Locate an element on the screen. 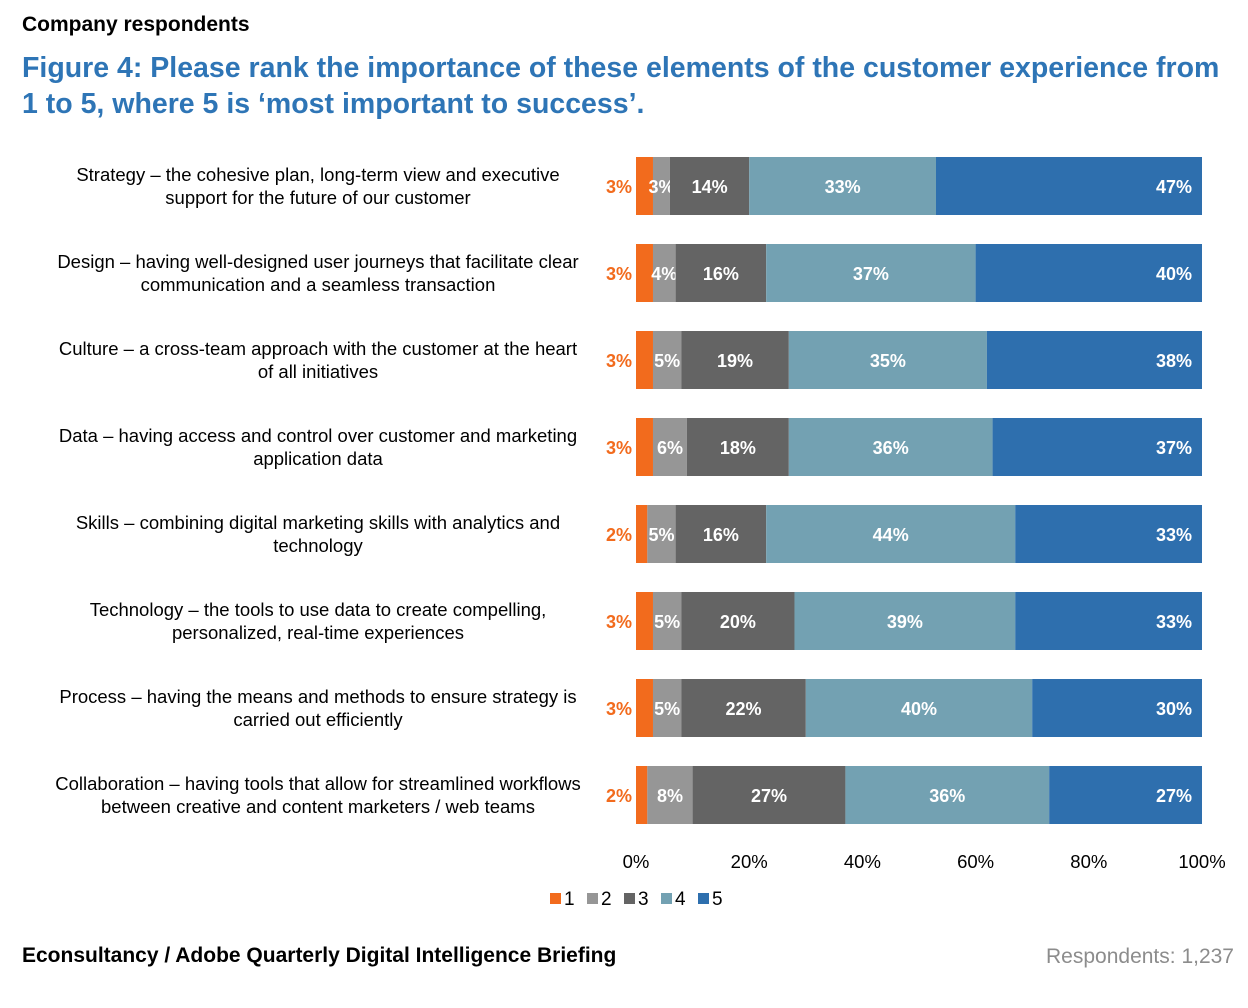 Image resolution: width=1248 pixels, height=1008 pixels. respondents-count: Respondents: 1,237 is located at coordinates (1140, 956).